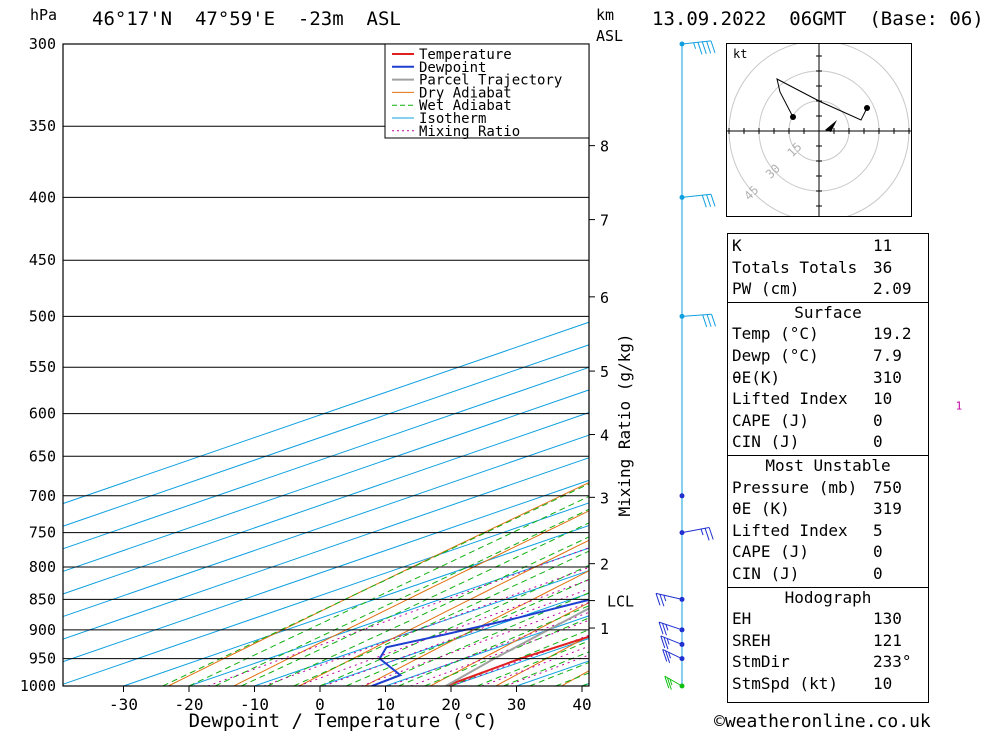 This screenshot has width=1000, height=733. What do you see at coordinates (624, 424) in the screenshot?
I see `mixing-ratio-axis-label: Mixing Ratio (g/kg)` at bounding box center [624, 424].